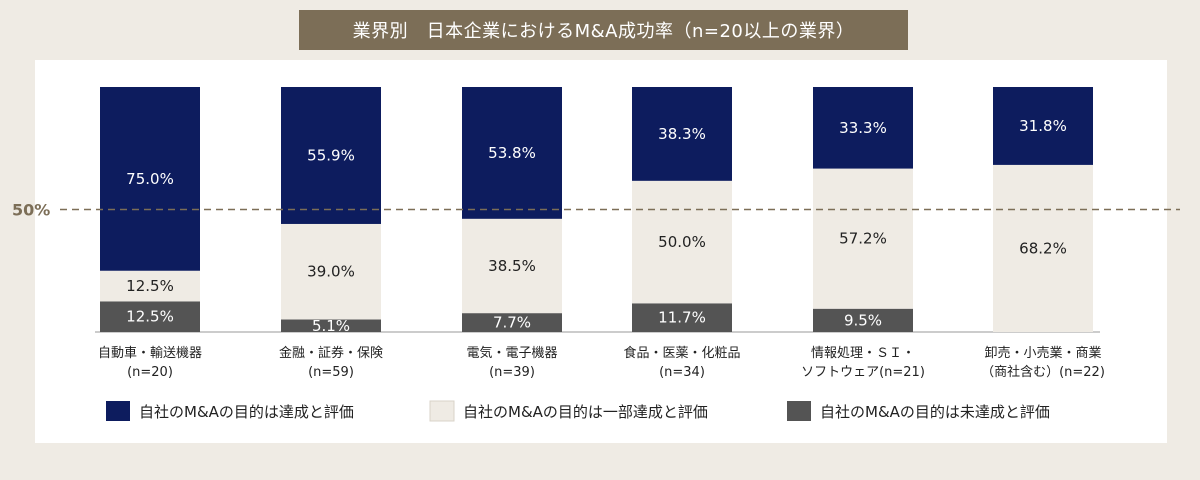 The height and width of the screenshot is (480, 1200). I want to click on data-label: 53.8%, so click(512, 153).